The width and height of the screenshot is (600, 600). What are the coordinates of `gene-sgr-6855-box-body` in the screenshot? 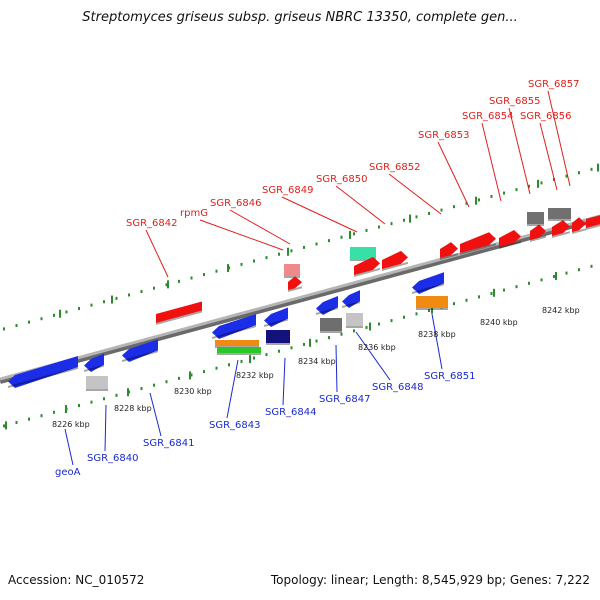 It's located at (535, 218).